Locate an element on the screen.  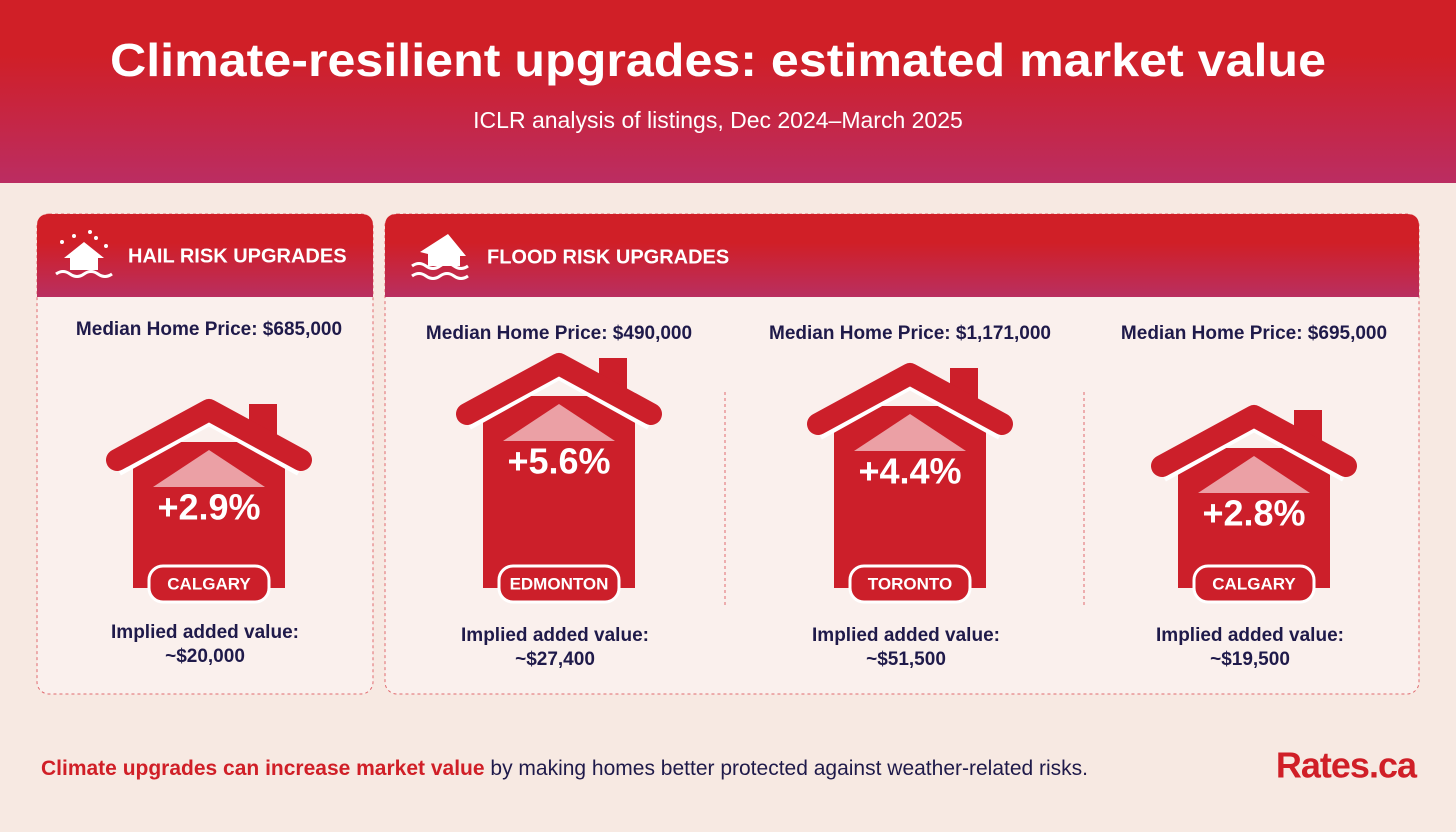
percent-change: +5.6% is located at coordinates (558, 461).